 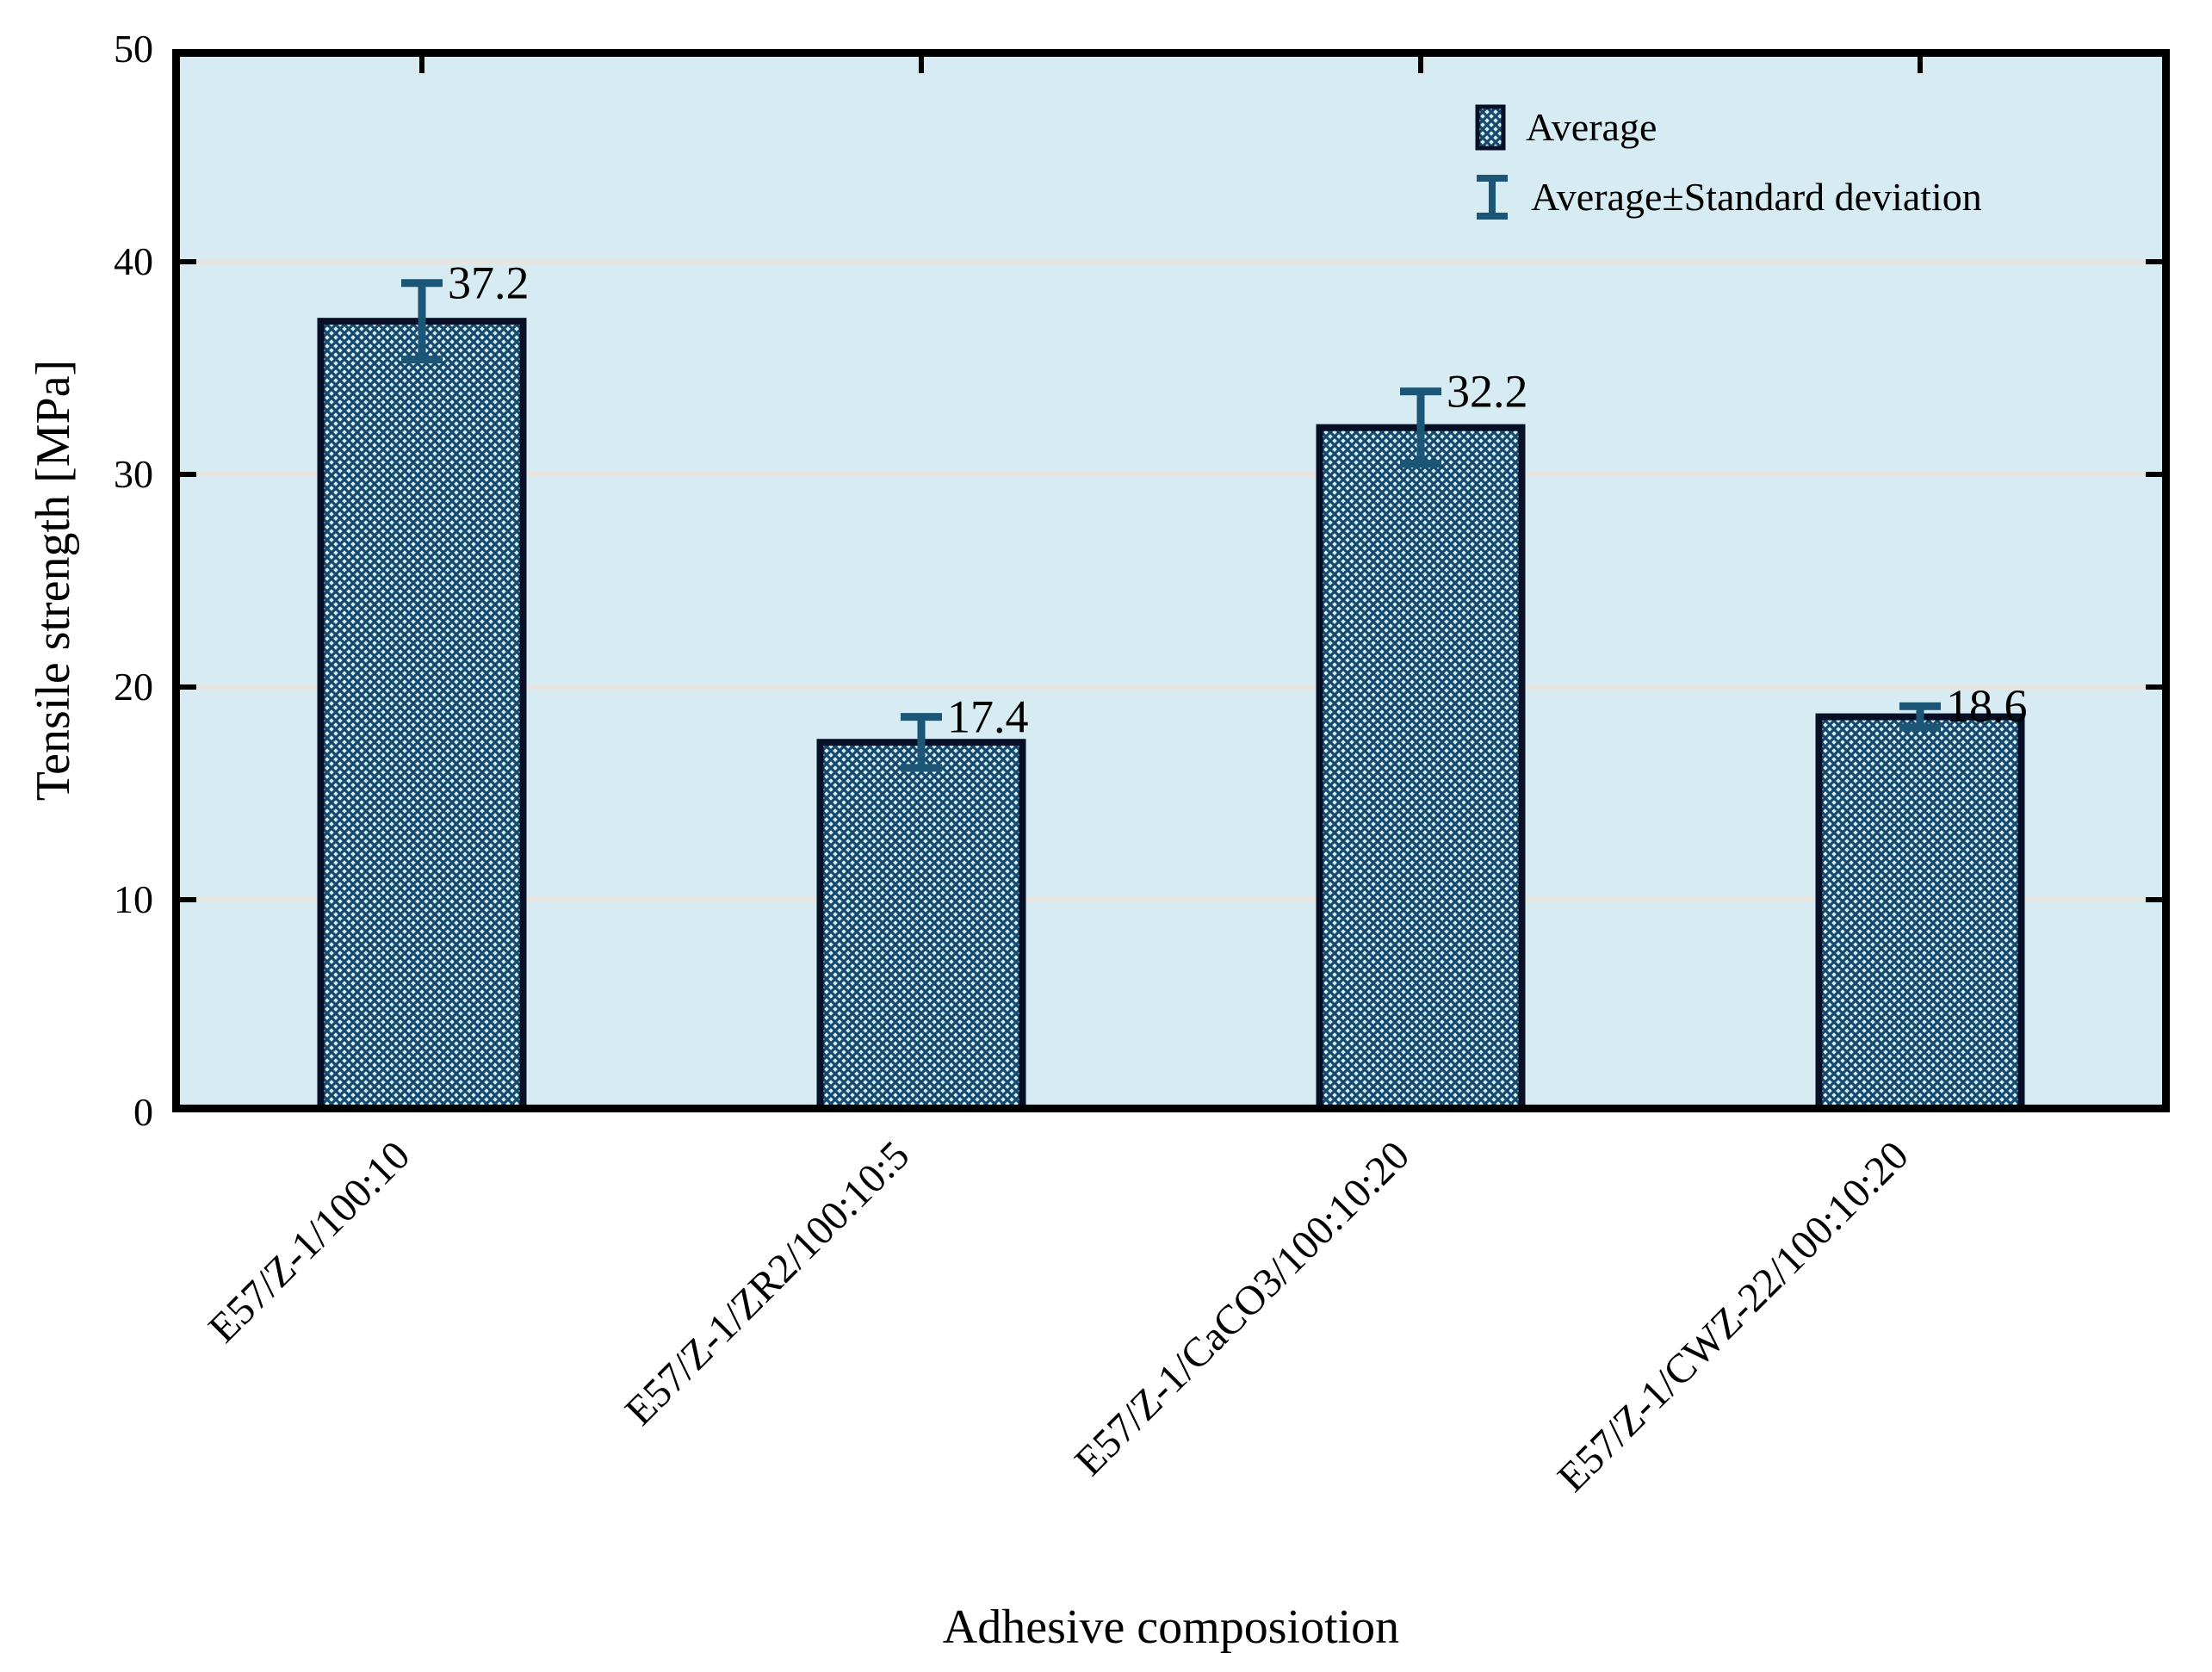 I want to click on y-tick-label: 40, so click(x=133, y=261).